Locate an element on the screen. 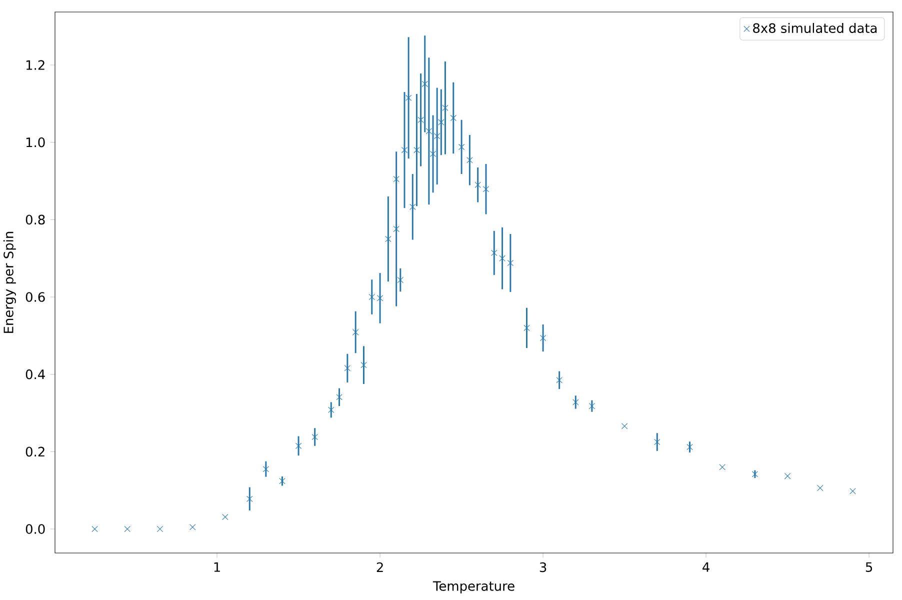  x-tick-label: 3 is located at coordinates (543, 567).